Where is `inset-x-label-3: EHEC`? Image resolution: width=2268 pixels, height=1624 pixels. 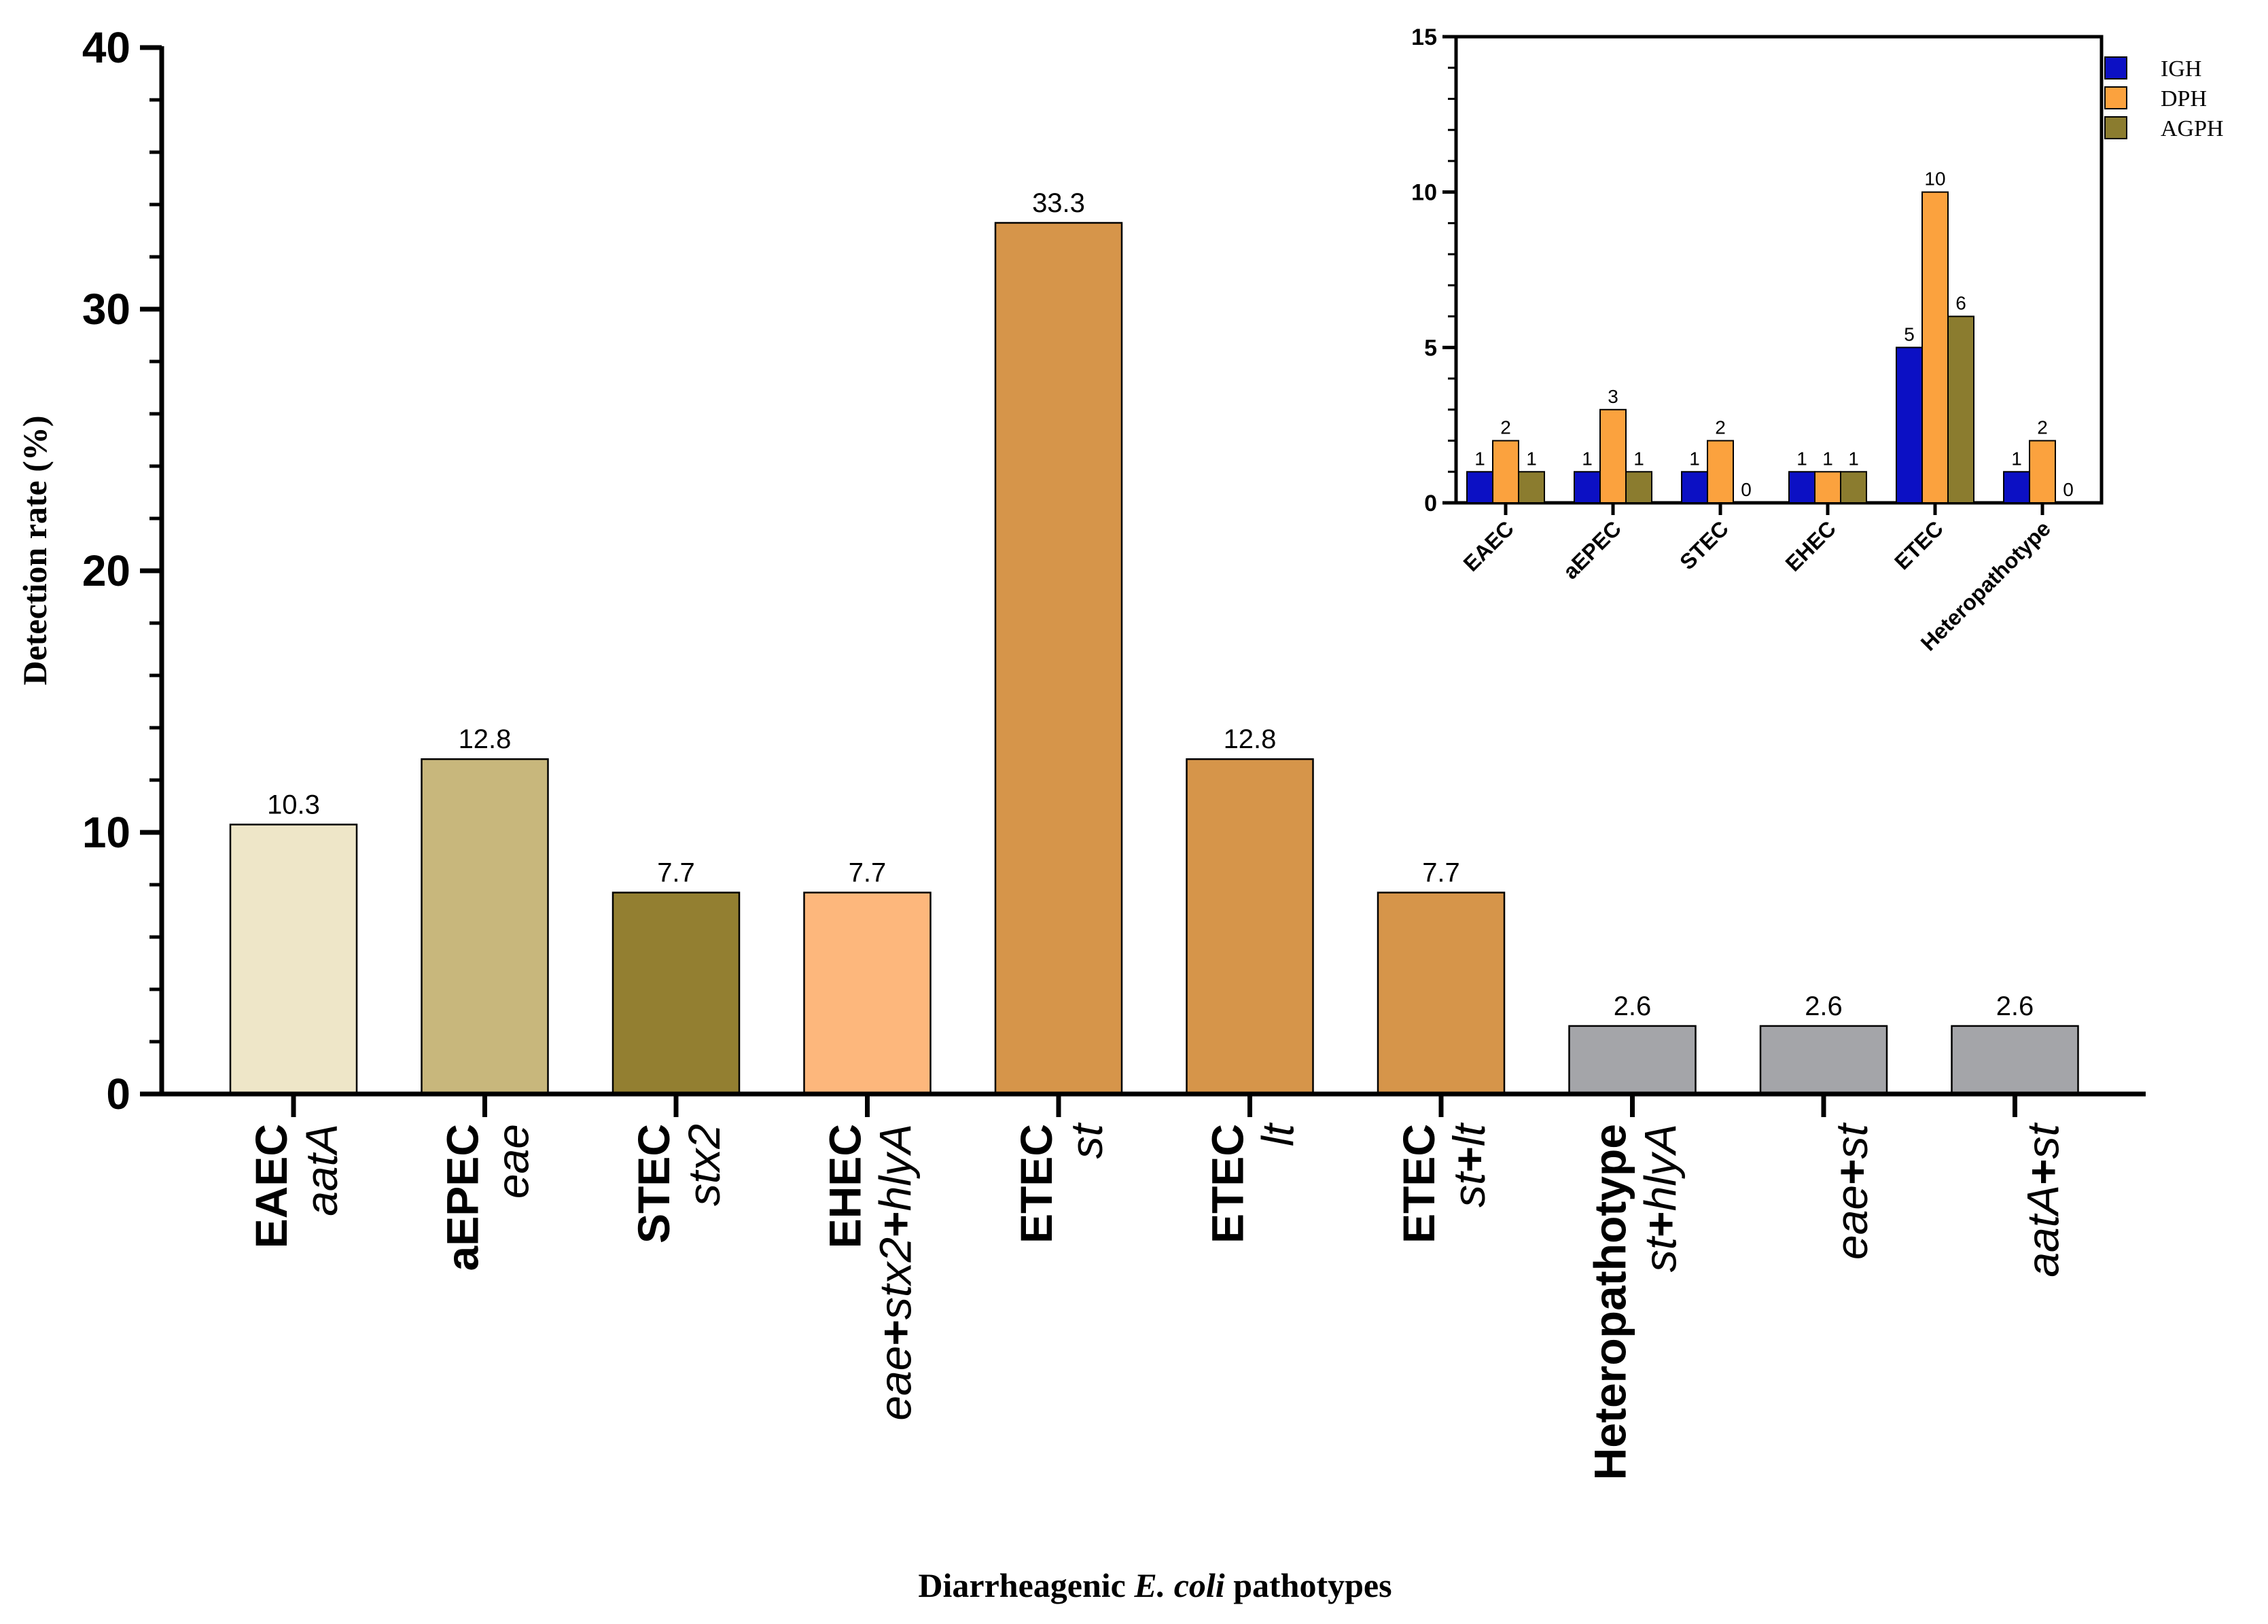
inset-x-label-3: EHEC is located at coordinates (1811, 546).